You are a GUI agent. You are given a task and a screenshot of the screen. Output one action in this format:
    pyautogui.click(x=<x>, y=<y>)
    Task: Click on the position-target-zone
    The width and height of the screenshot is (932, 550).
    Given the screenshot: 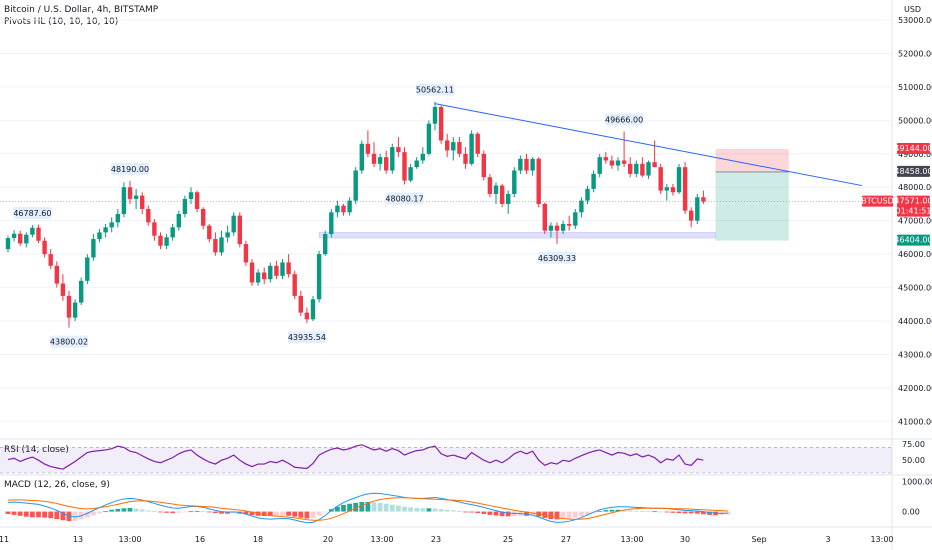 What is the action you would take?
    pyautogui.click(x=752, y=206)
    